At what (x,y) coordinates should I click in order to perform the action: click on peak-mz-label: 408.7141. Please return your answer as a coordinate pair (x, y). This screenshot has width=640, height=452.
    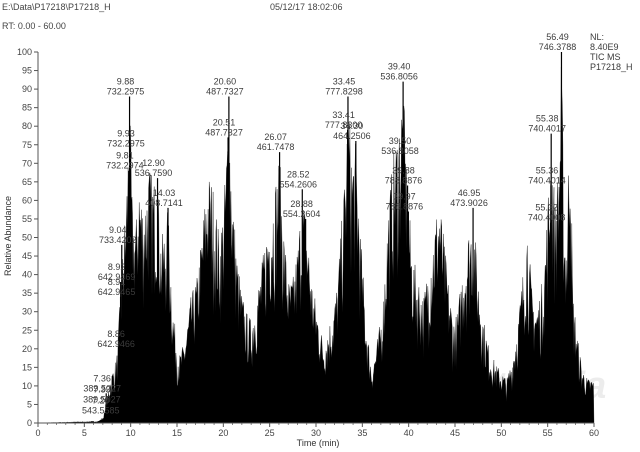
    Looking at the image, I should click on (164, 203).